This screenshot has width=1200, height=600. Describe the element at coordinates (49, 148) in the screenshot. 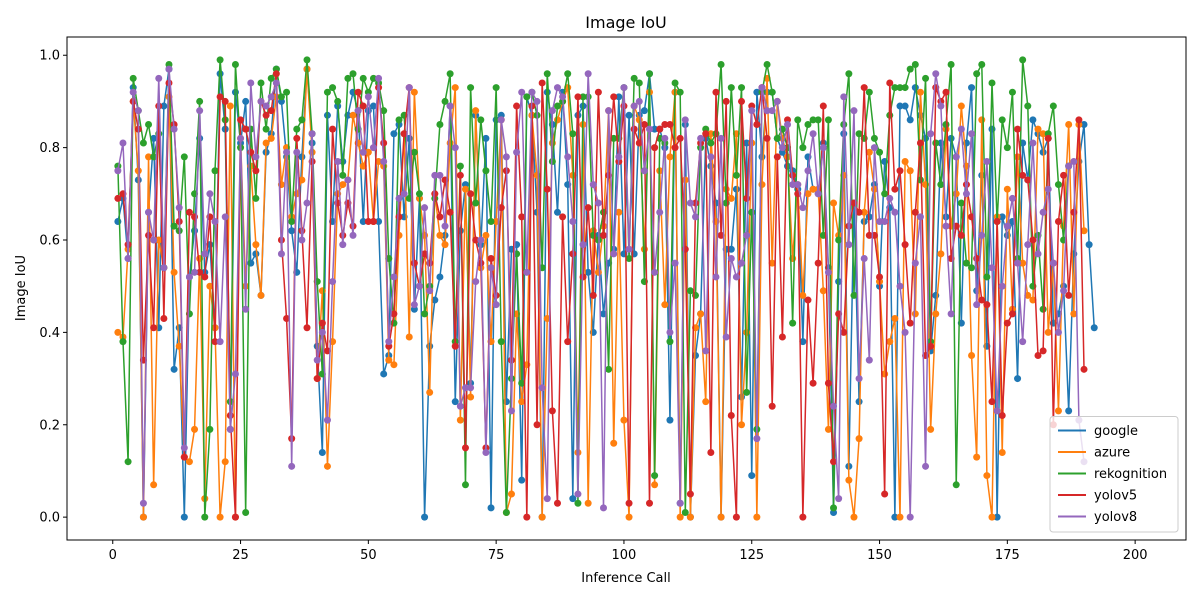

I see `y-tick-label: 0.8` at that location.